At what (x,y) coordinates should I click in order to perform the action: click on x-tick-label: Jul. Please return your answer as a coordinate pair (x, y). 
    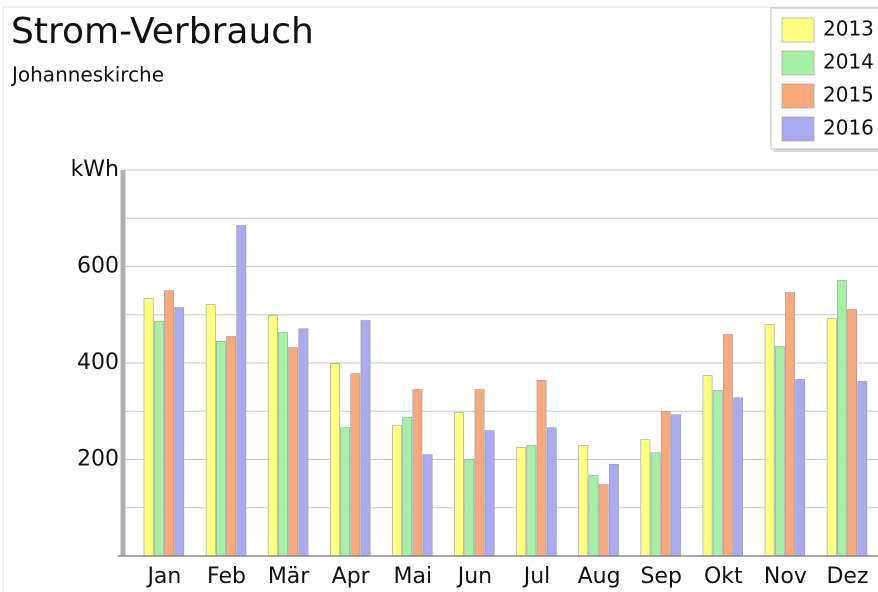
    Looking at the image, I should click on (536, 576).